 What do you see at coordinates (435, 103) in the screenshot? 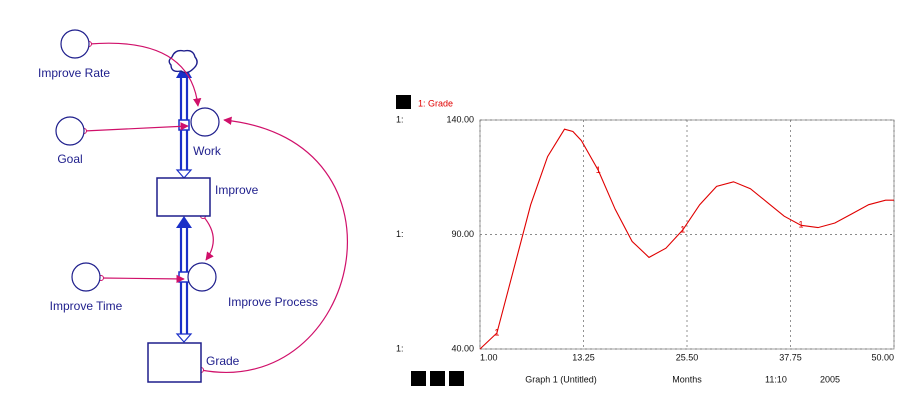
I see `legend-label: 1: Grade` at bounding box center [435, 103].